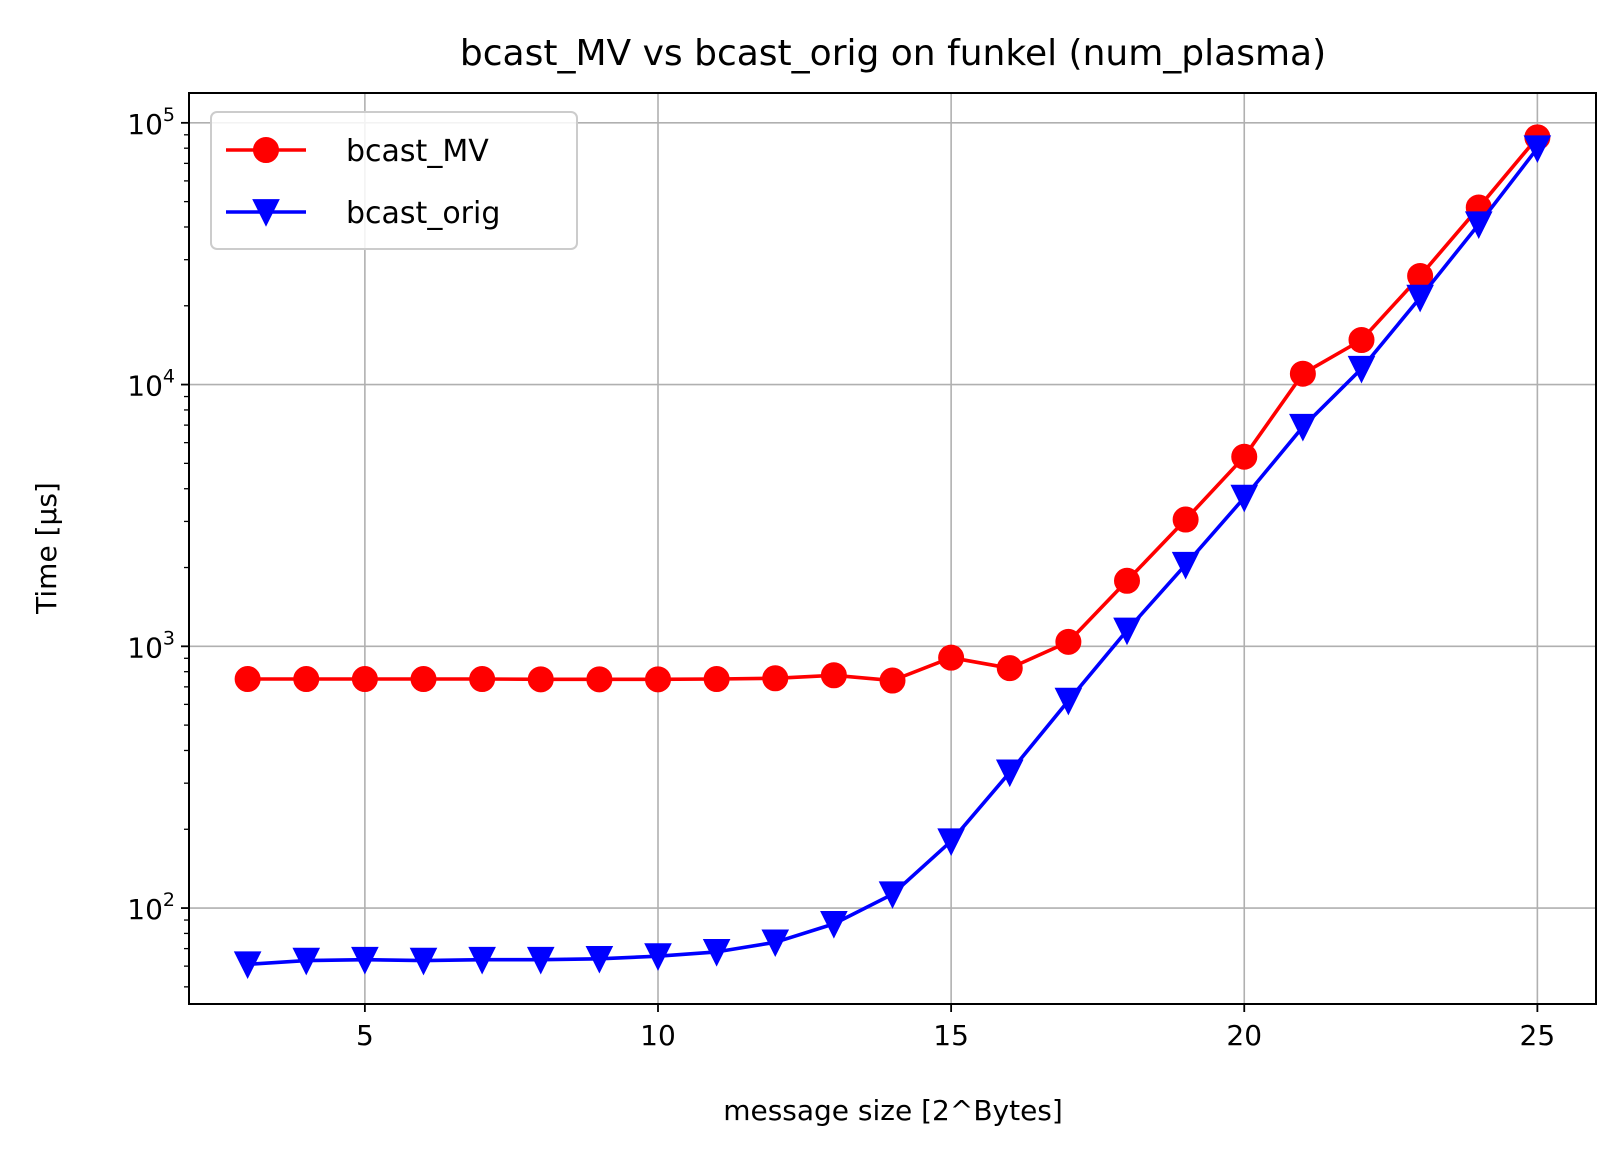  I want to click on x-tick-label: 20, so click(1244, 1035).